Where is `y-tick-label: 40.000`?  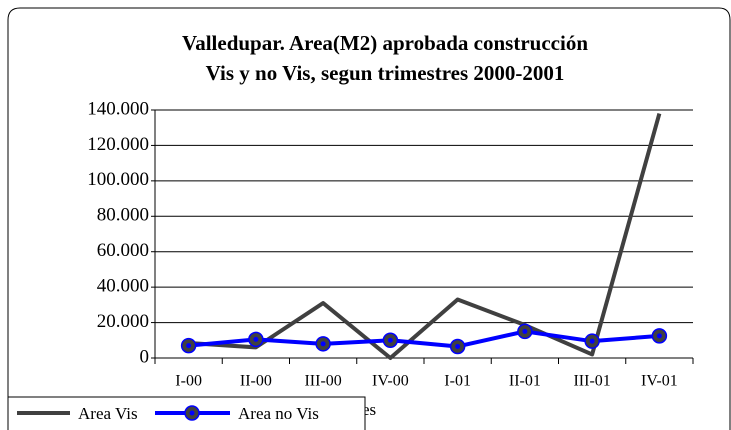 y-tick-label: 40.000 is located at coordinates (123, 286).